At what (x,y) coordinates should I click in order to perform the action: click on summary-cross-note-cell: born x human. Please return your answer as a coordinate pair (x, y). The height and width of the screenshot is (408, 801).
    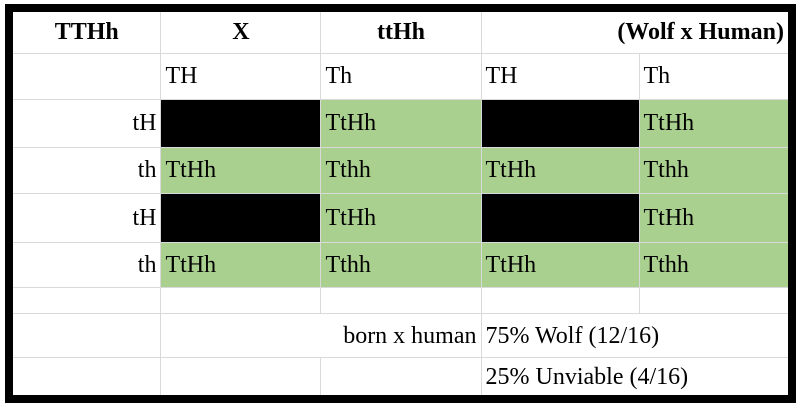
    Looking at the image, I should click on (321, 336).